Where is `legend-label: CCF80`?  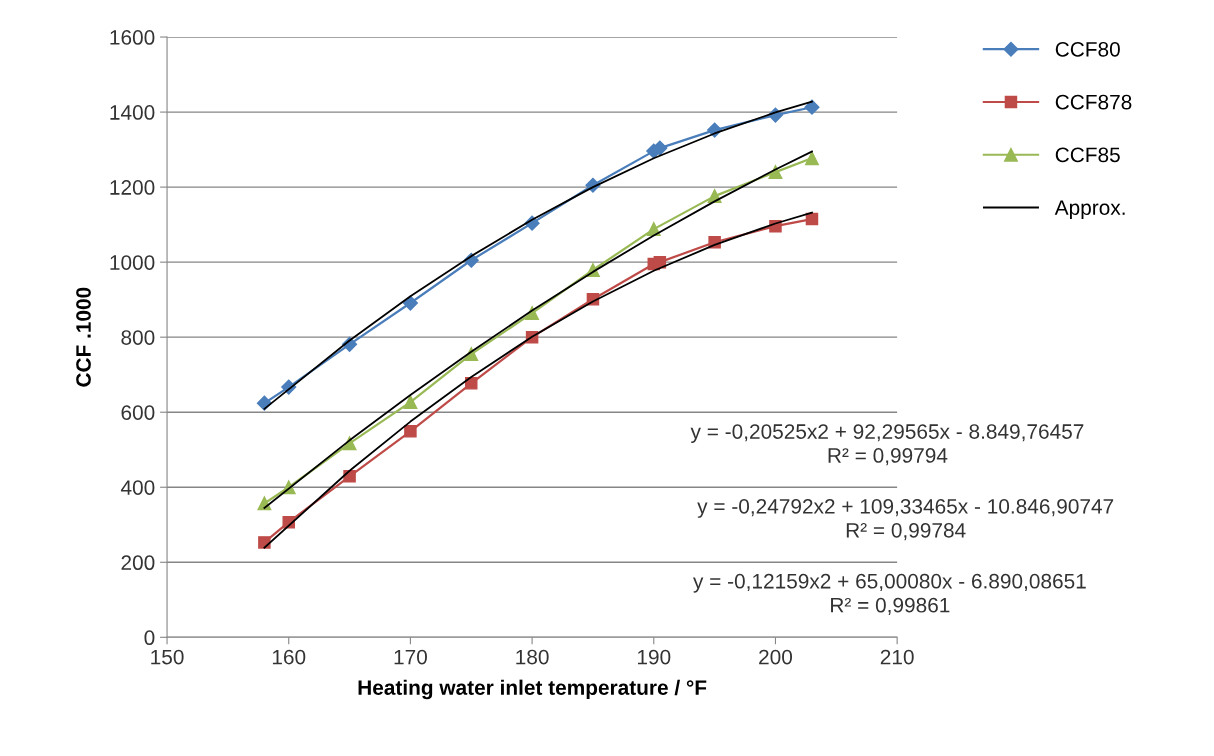 legend-label: CCF80 is located at coordinates (1087, 49).